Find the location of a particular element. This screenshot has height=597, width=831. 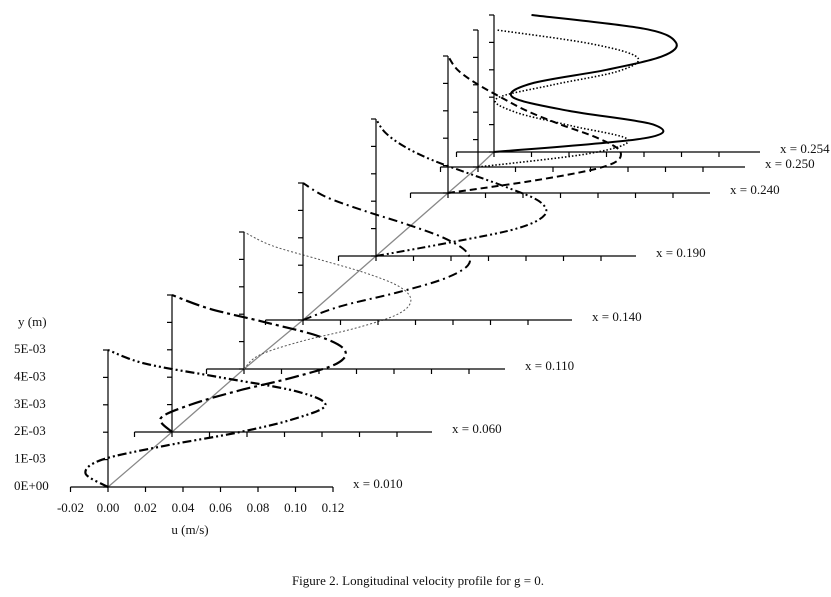

y-tick-label: 4E-03 is located at coordinates (30, 375).